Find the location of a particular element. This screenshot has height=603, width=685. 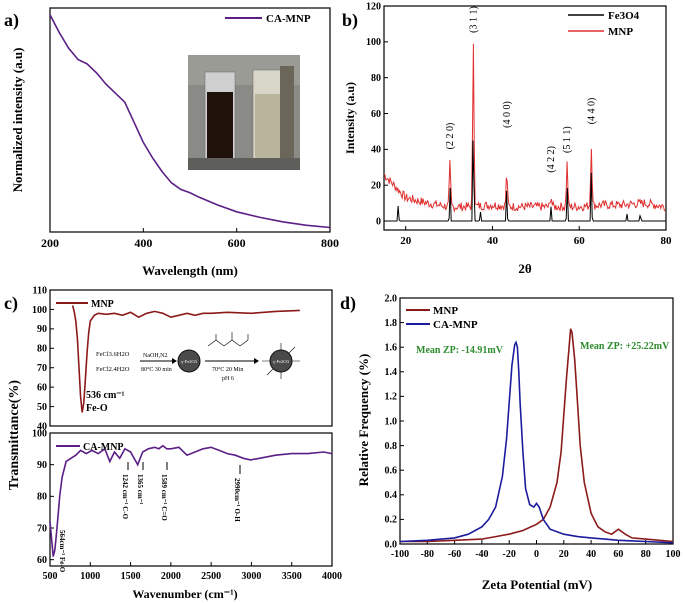

panel-b-peak-label: (5 1 1) is located at coordinates (567, 139).